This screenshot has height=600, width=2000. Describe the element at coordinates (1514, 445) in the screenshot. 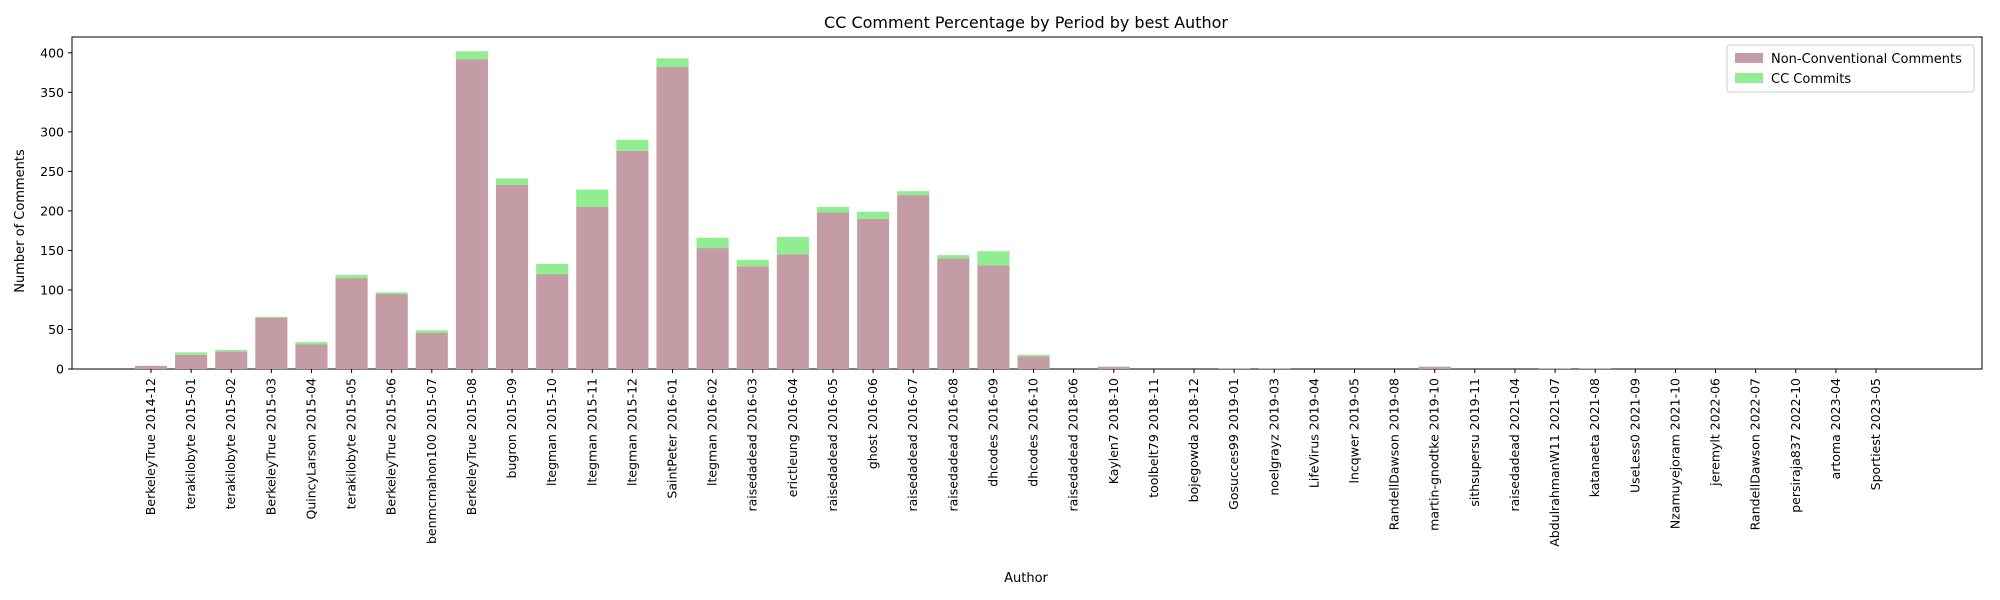

I see `x-tick-label: raisedadead 2021-04` at that location.